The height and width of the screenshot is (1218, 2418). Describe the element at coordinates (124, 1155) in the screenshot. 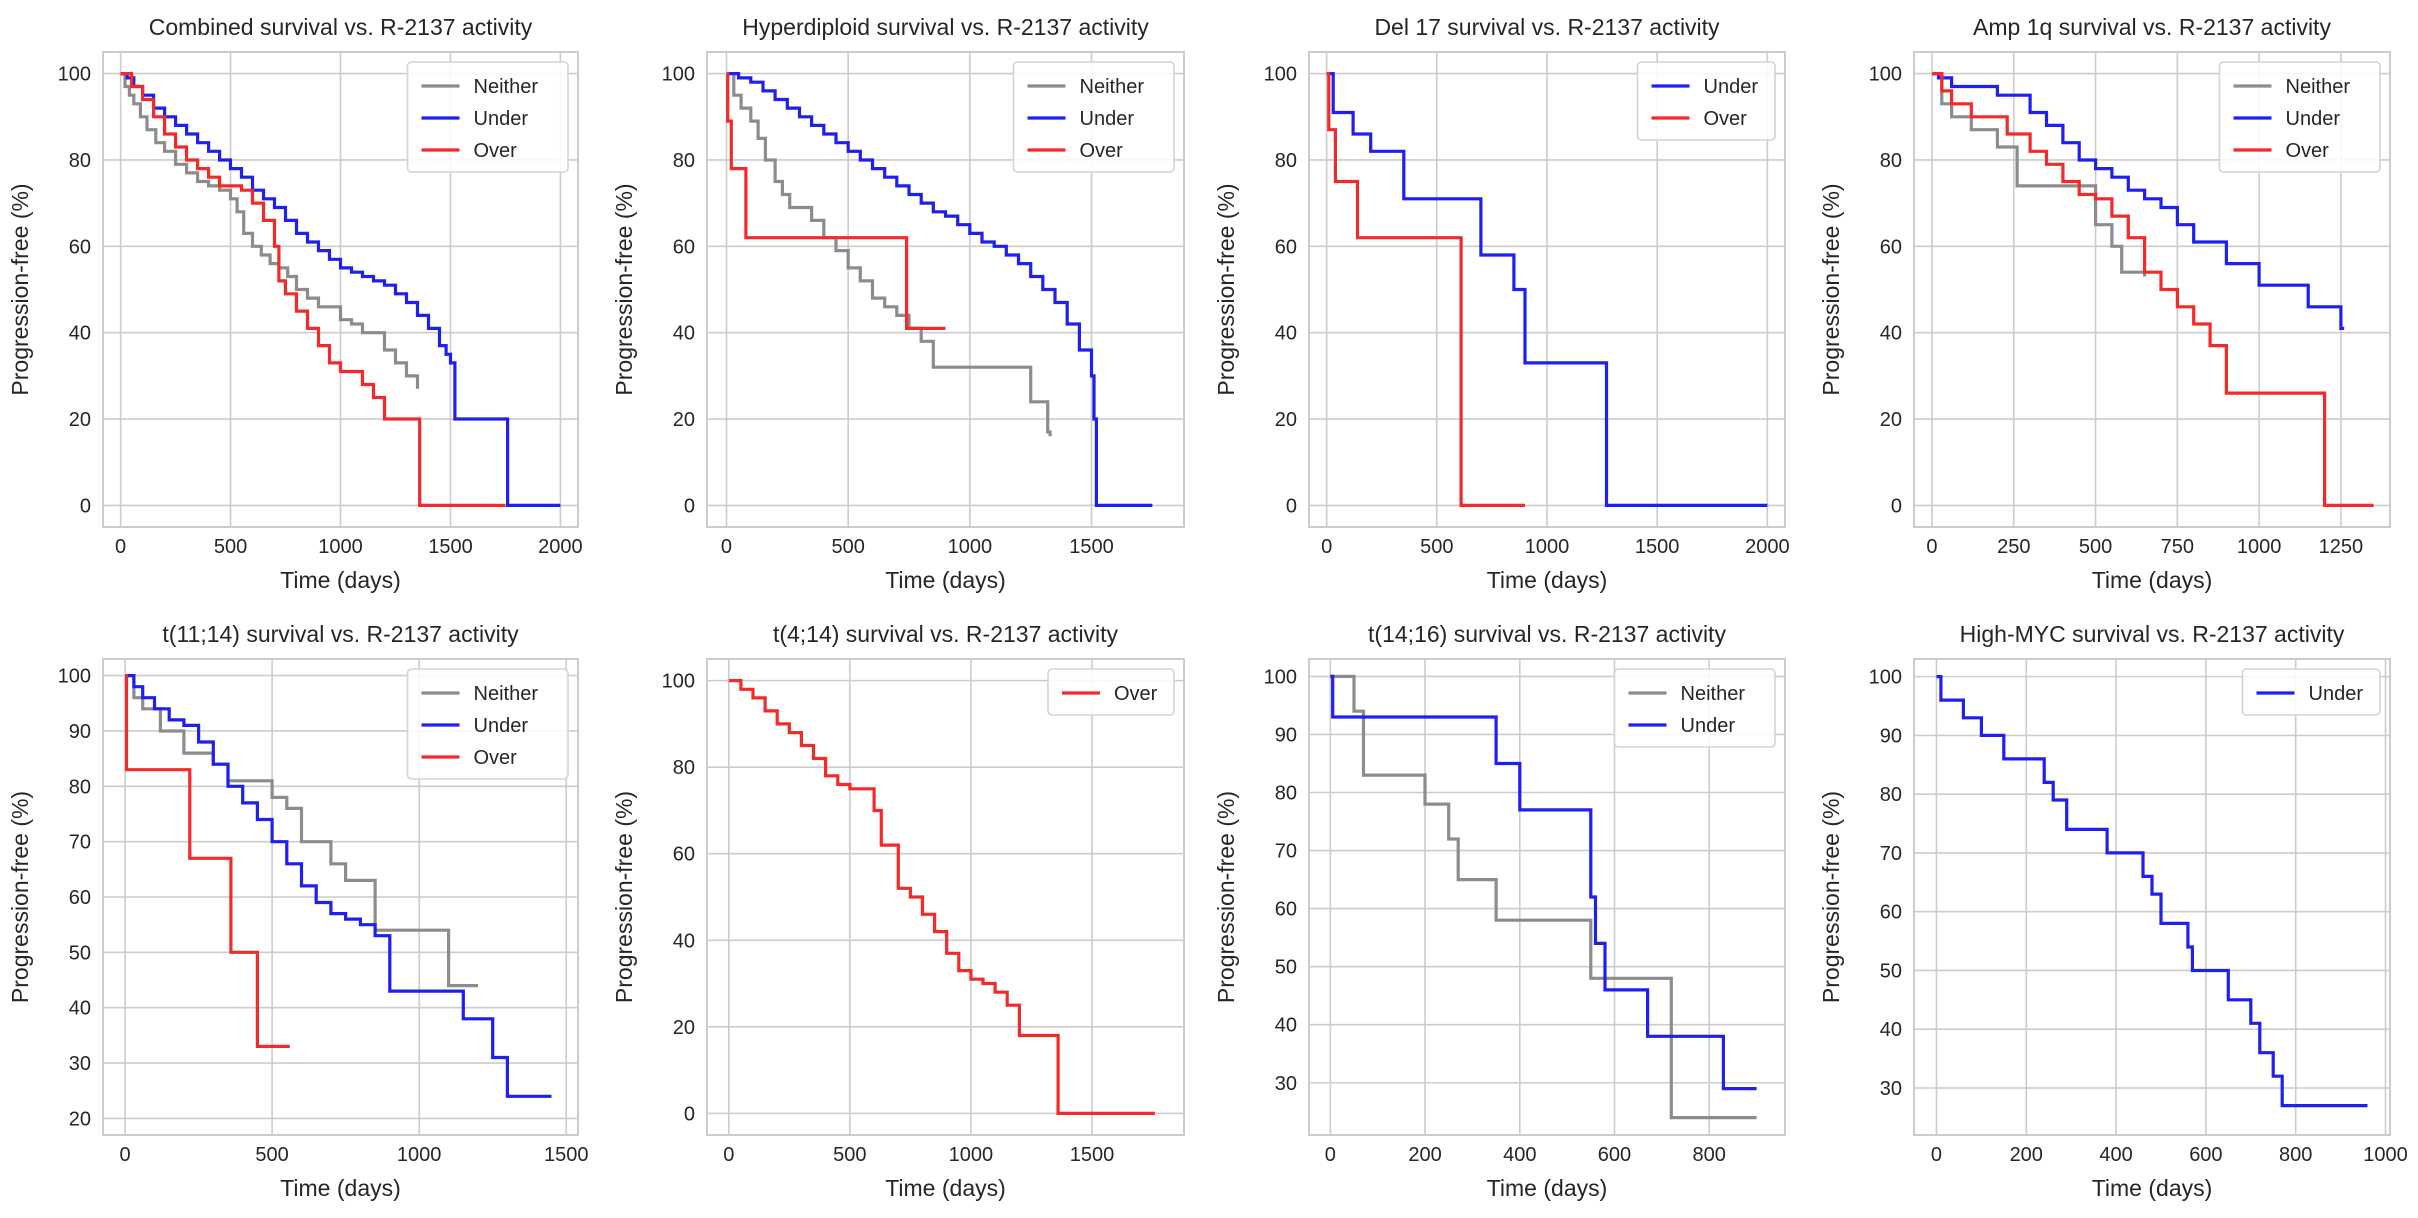

I see `chart-5-xtick-0: 0` at that location.